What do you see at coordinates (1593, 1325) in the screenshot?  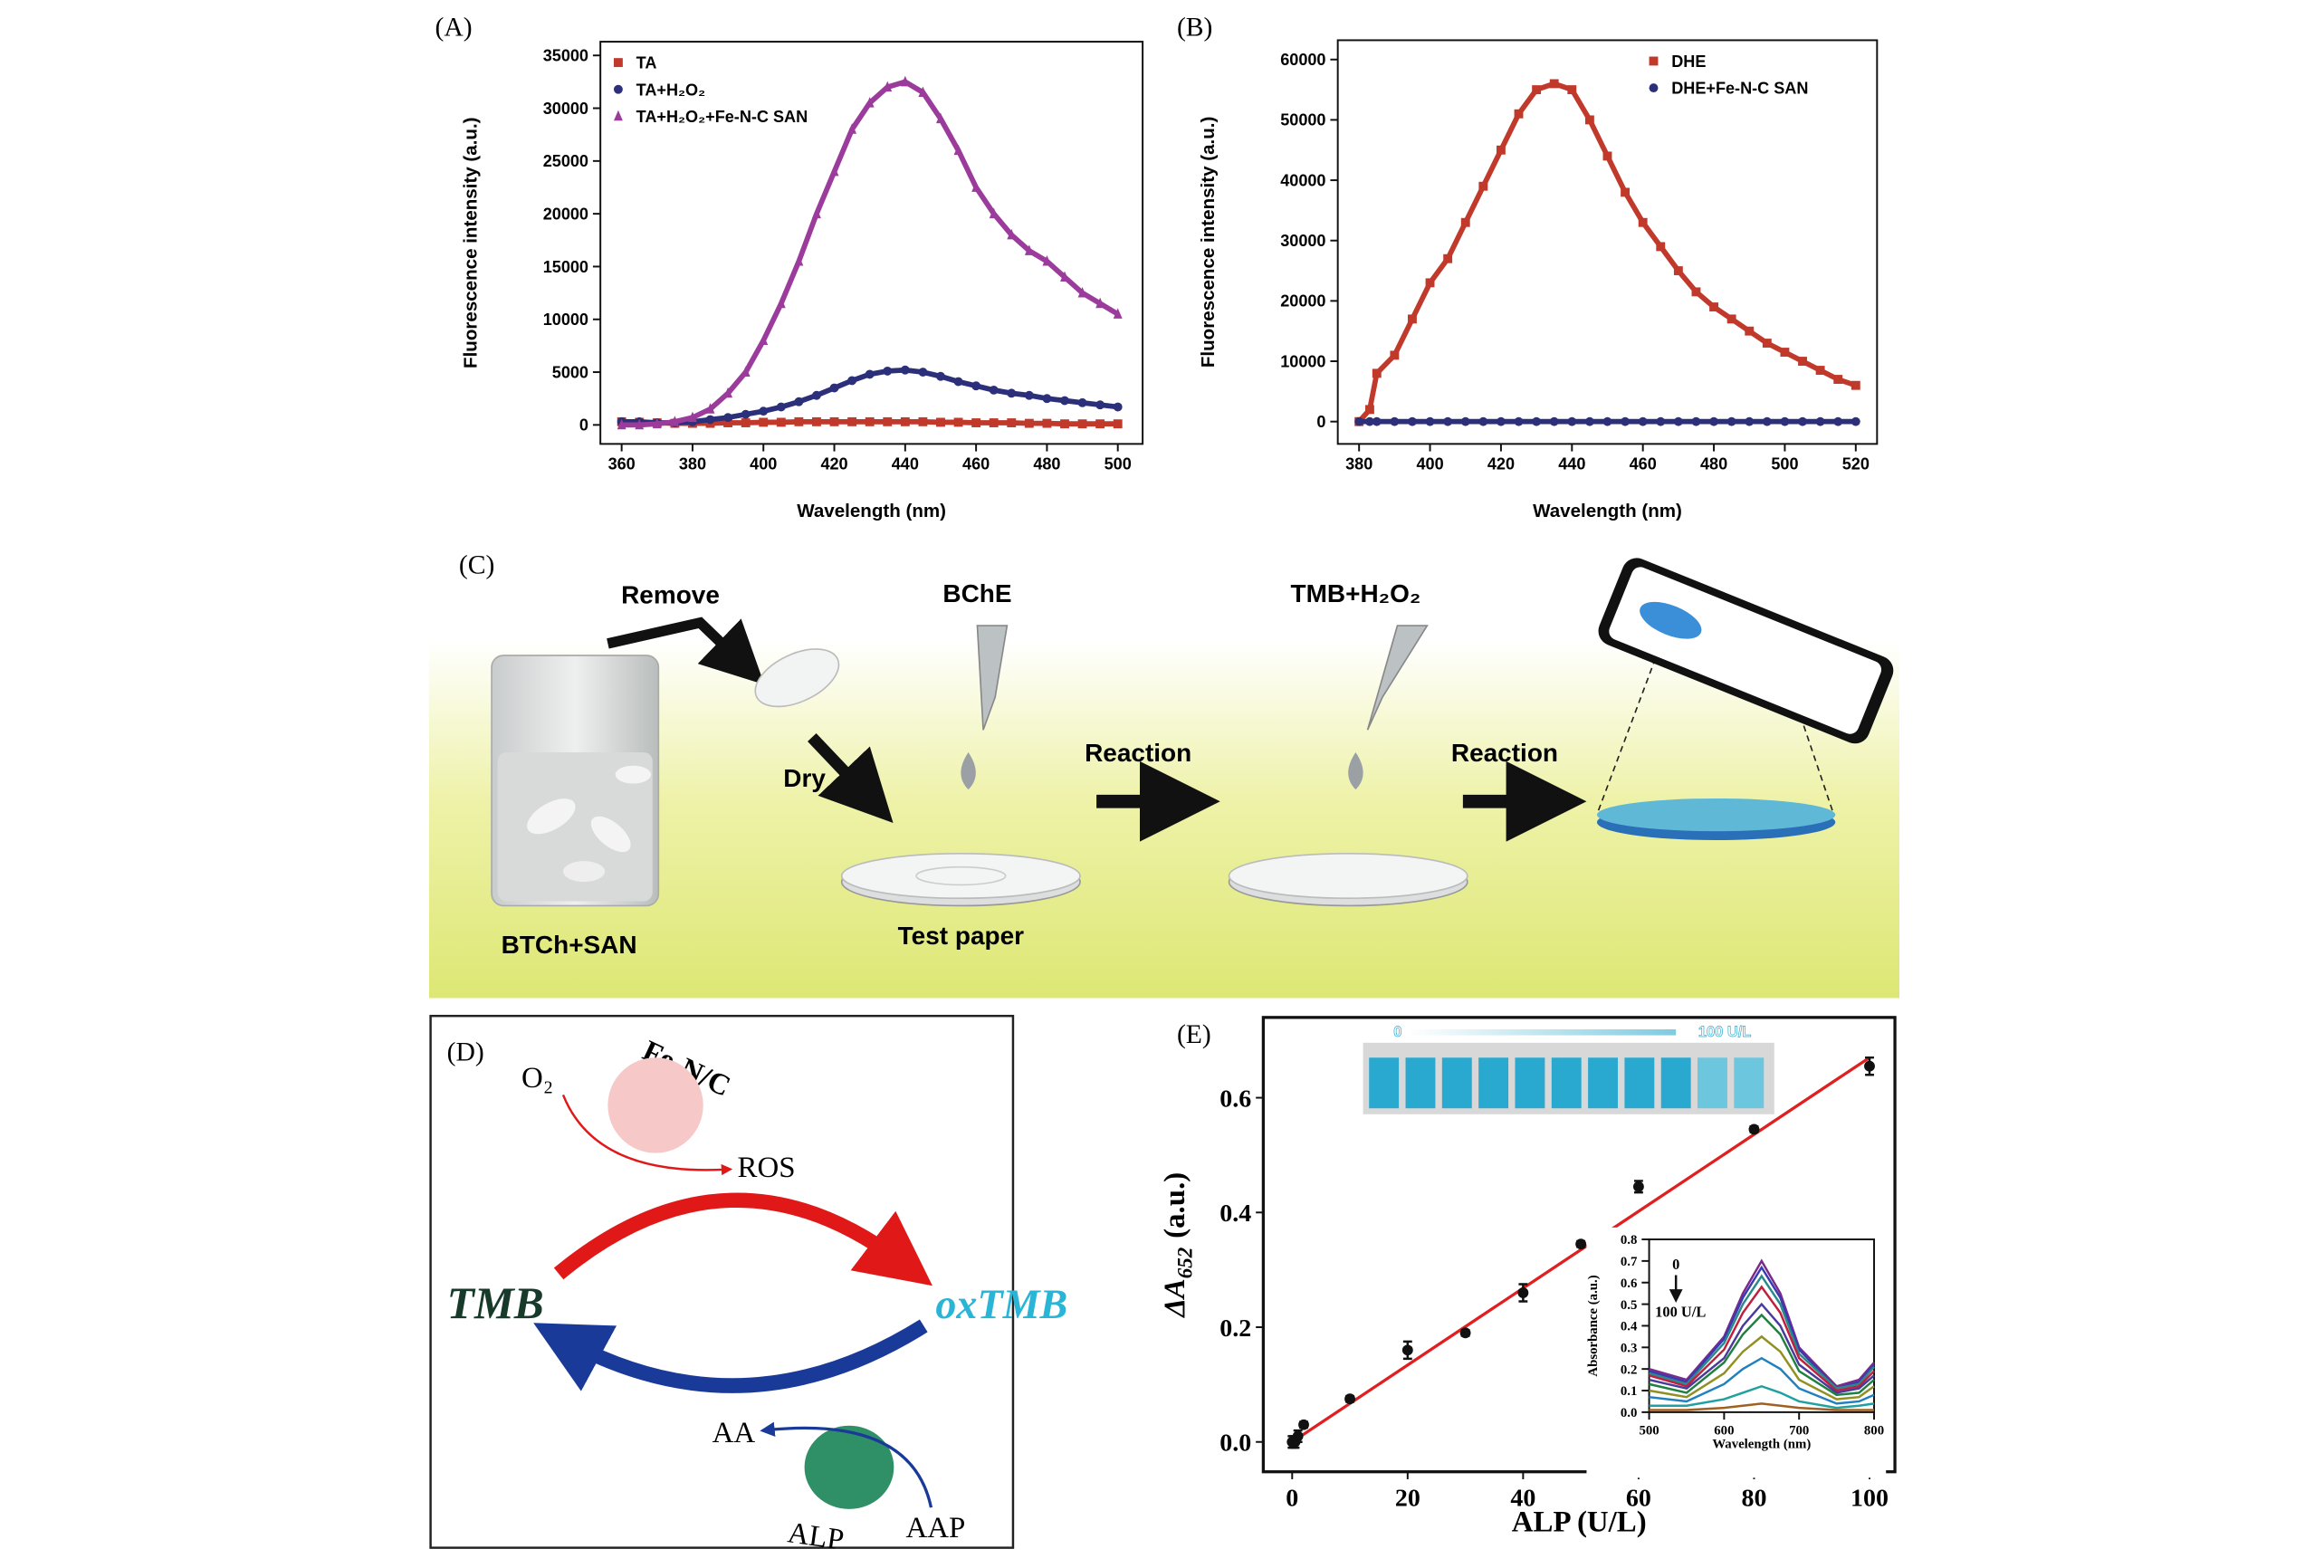 I see `y-axis-label: Absorbance (a.u.)` at bounding box center [1593, 1325].